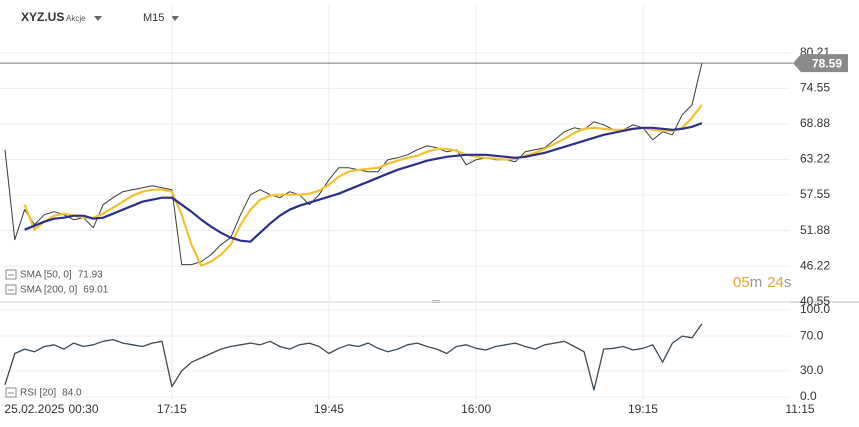  I want to click on y-tick-label: 46.22, so click(815, 265).